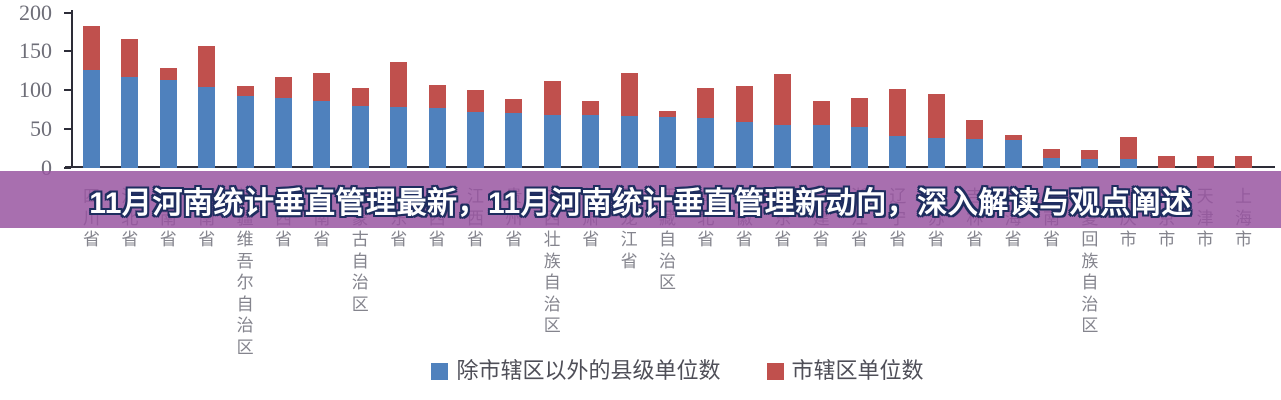 This screenshot has width=1281, height=400. I want to click on legend-swatch-county, so click(440, 371).